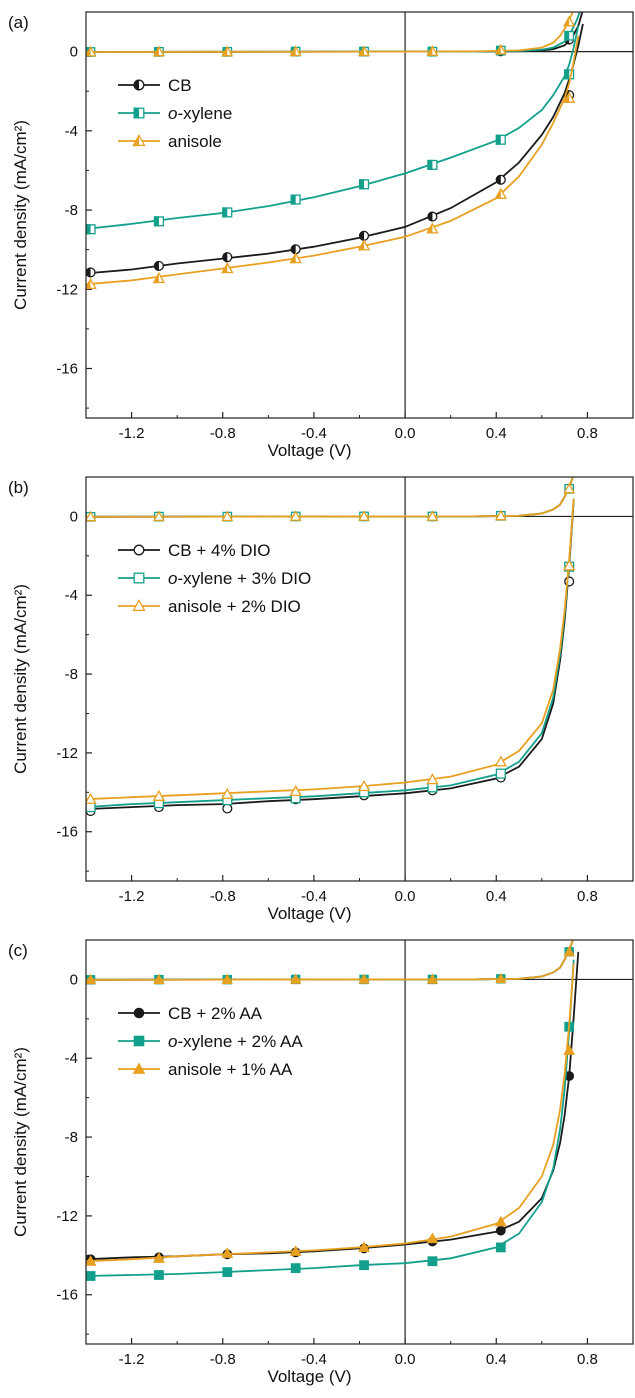 Image resolution: width=635 pixels, height=1398 pixels. What do you see at coordinates (20, 679) in the screenshot?
I see `y-axis-title: Current density (mA/cm²)` at bounding box center [20, 679].